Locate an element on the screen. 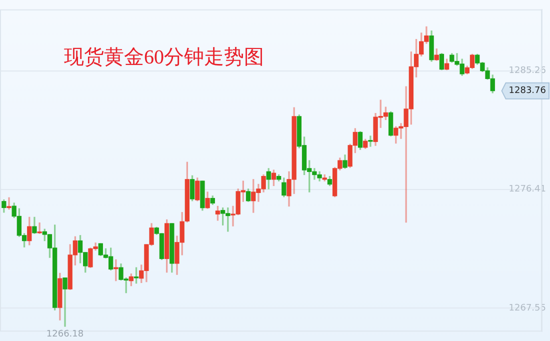 The width and height of the screenshot is (550, 341). y-tick-label: 1276.41 is located at coordinates (527, 189).